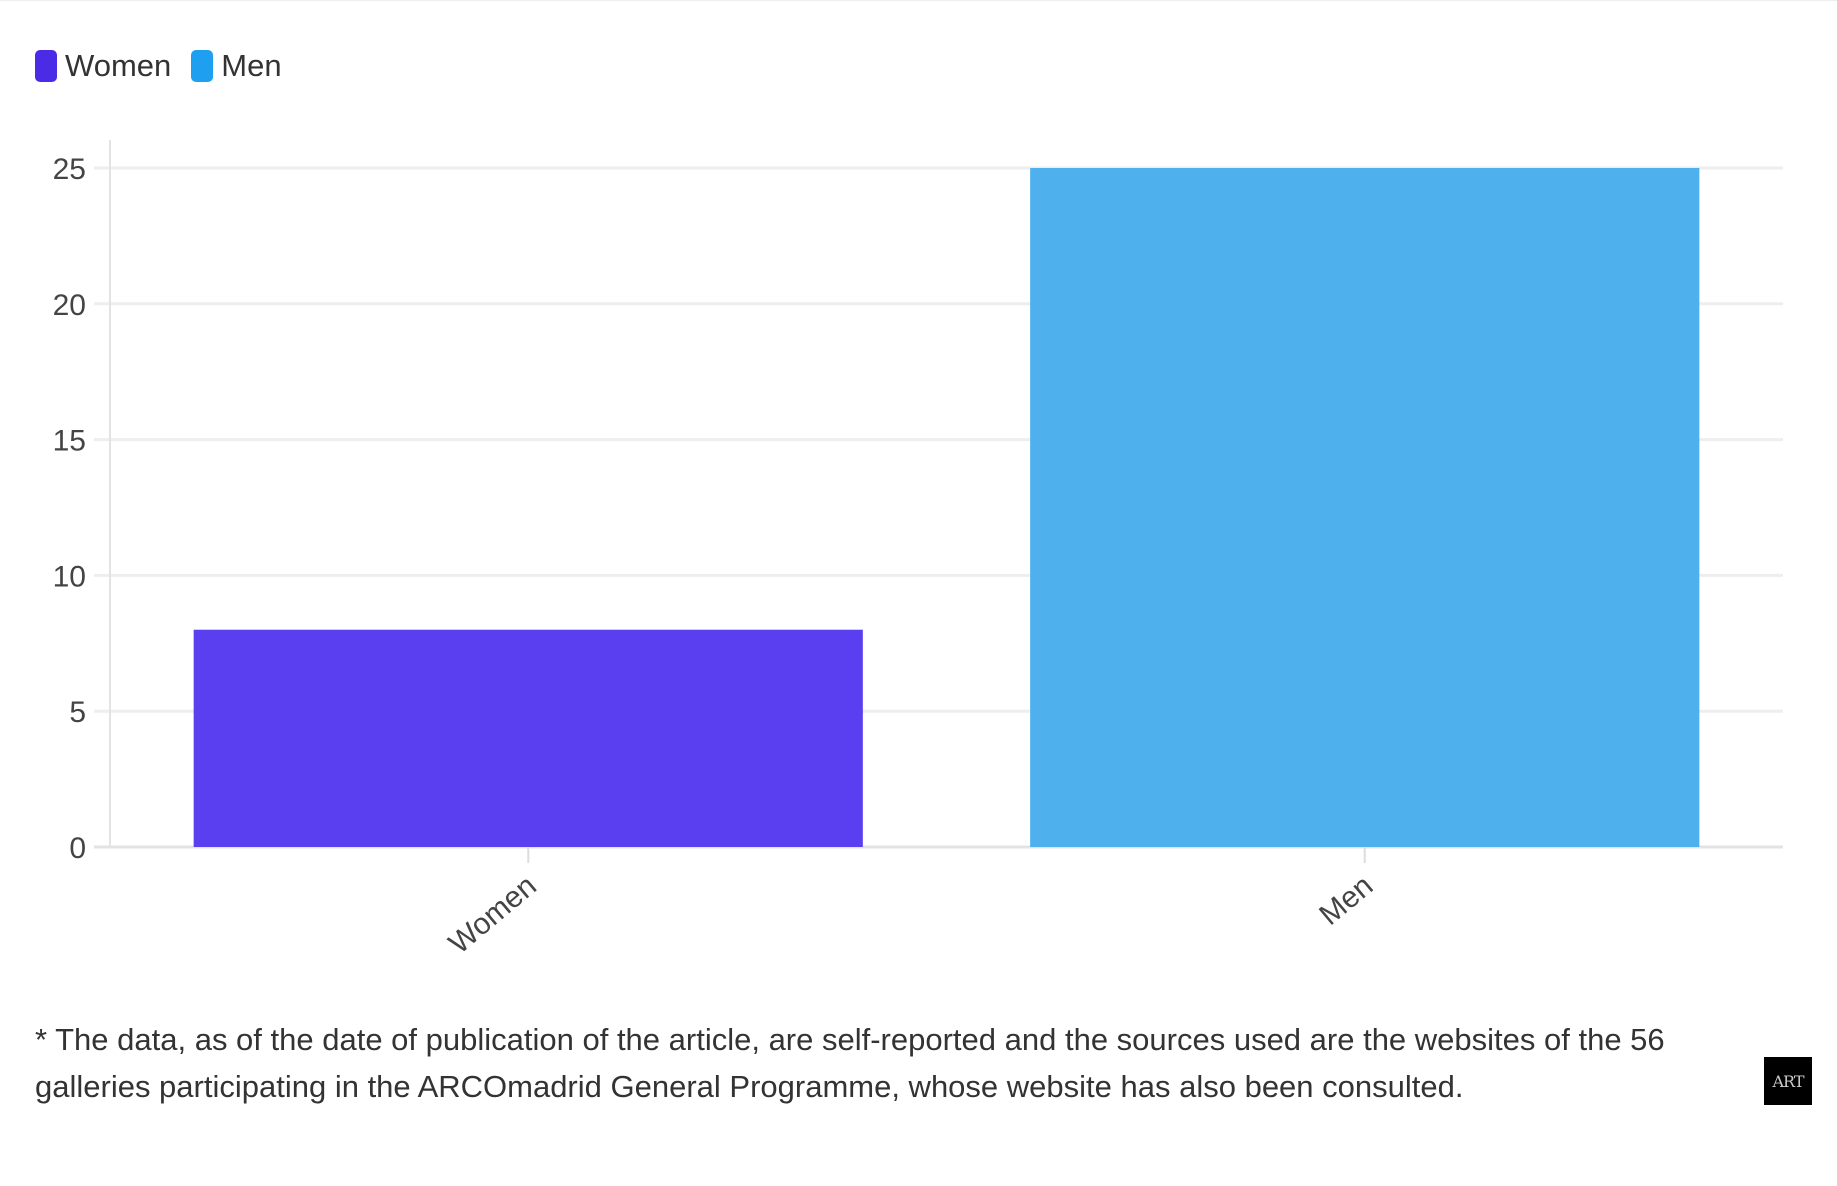 The width and height of the screenshot is (1837, 1186). What do you see at coordinates (69, 305) in the screenshot?
I see `y-tick-label-20: 20` at bounding box center [69, 305].